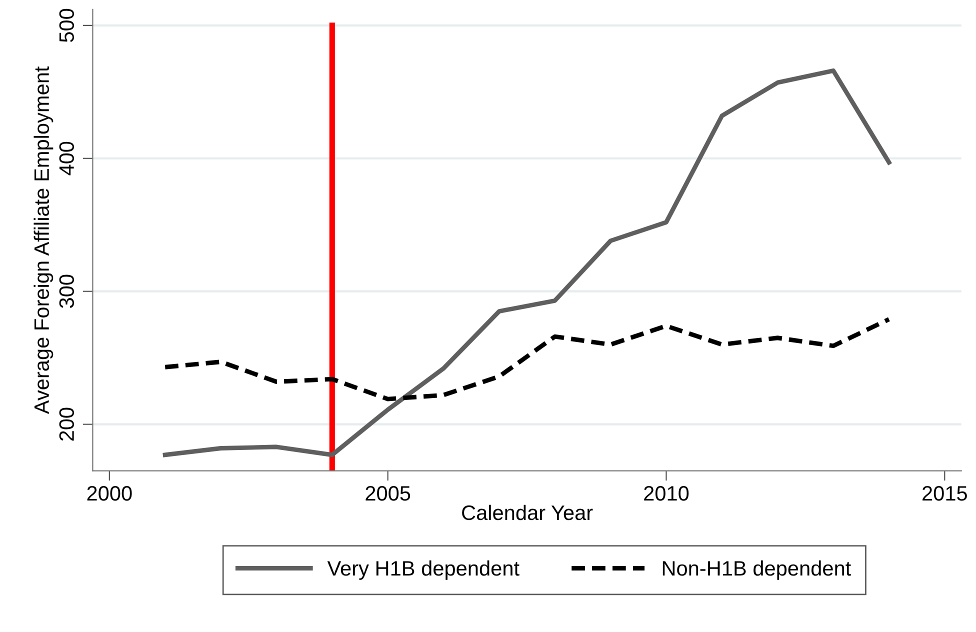 The width and height of the screenshot is (976, 632). Describe the element at coordinates (666, 493) in the screenshot. I see `x-tick-label: 2010` at that location.